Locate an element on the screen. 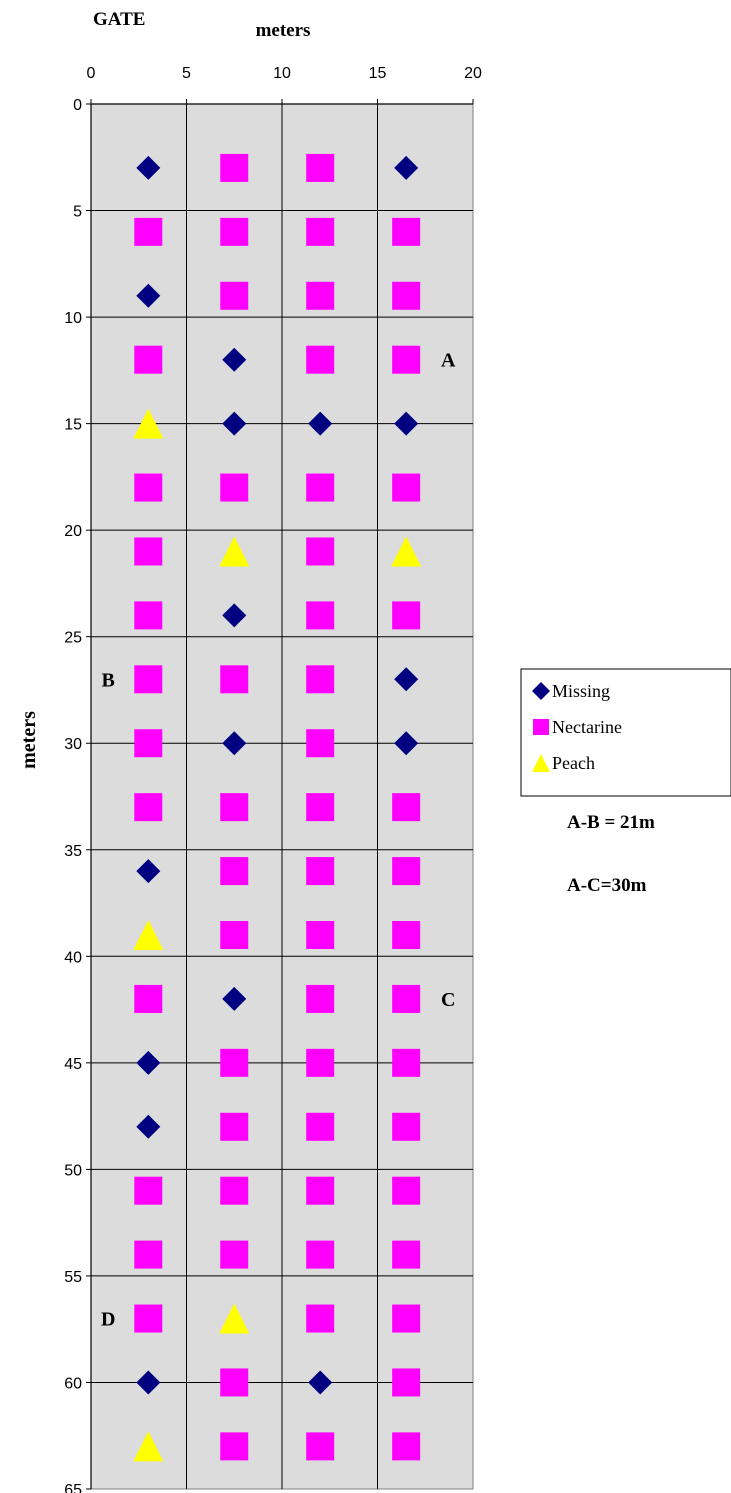  annotation-label: C is located at coordinates (448, 1000).